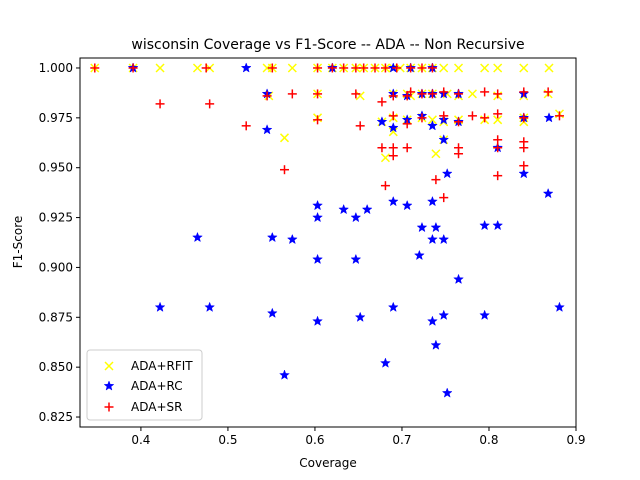  Describe the element at coordinates (575, 440) in the screenshot. I see `x-tick-label: 0.9` at that location.